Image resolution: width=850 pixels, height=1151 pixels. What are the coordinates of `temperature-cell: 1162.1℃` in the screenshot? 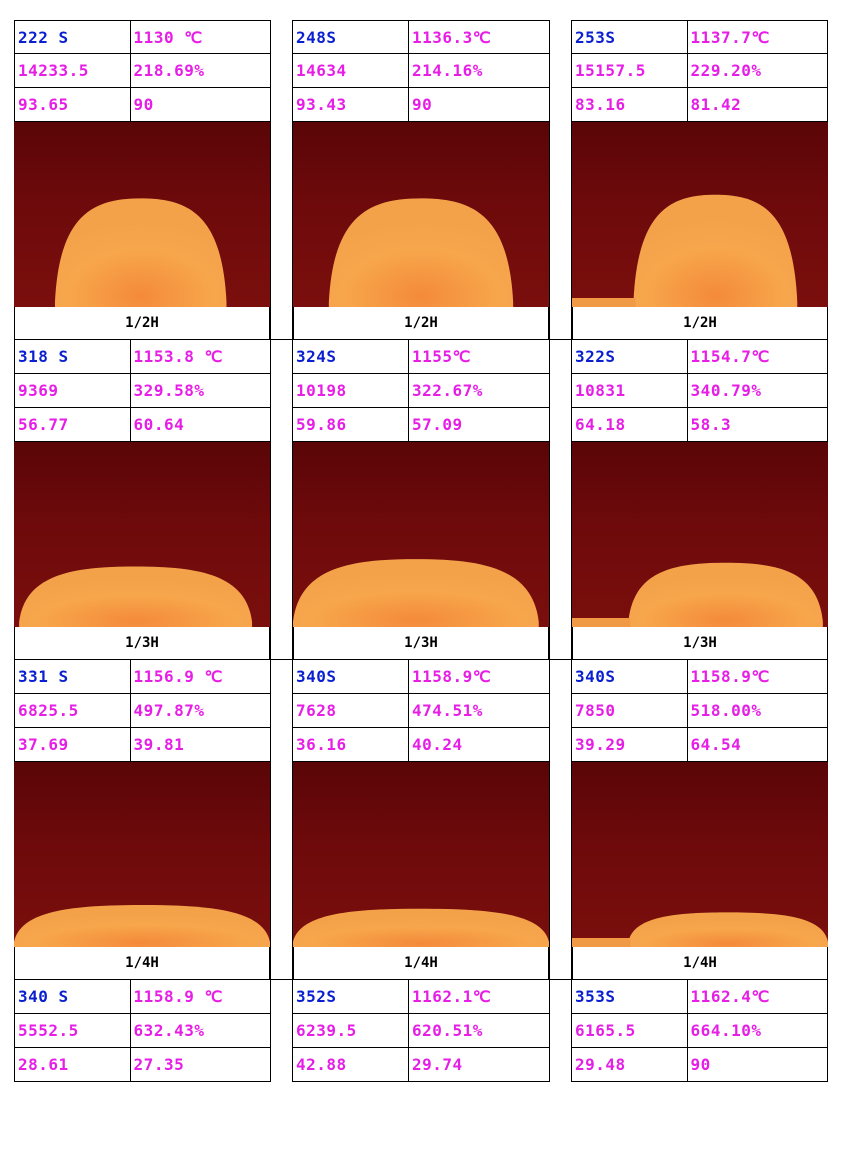 It's located at (452, 996).